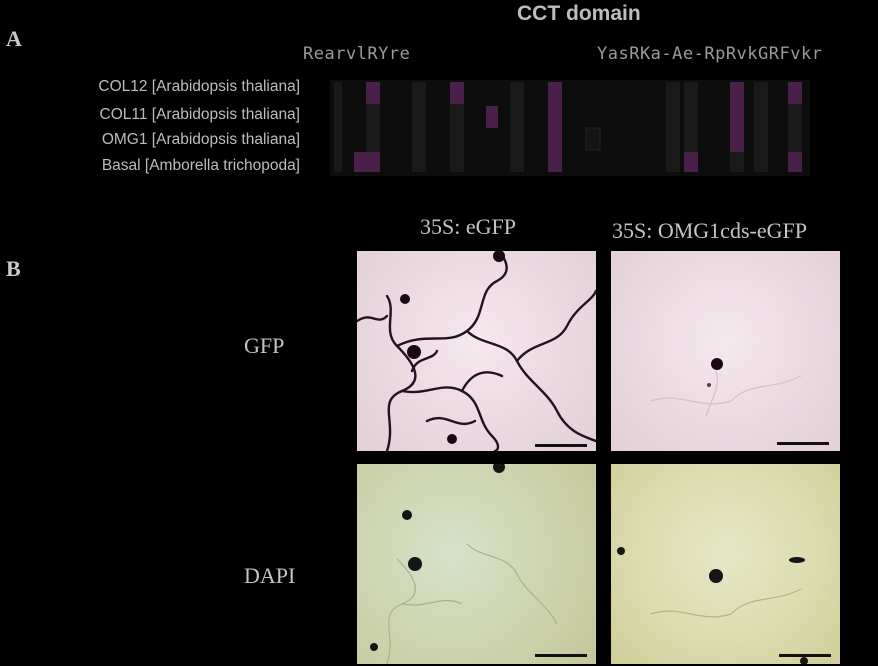 Image resolution: width=878 pixels, height=666 pixels. What do you see at coordinates (725, 351) in the screenshot?
I see `micrograph-gfp-omg1` at bounding box center [725, 351].